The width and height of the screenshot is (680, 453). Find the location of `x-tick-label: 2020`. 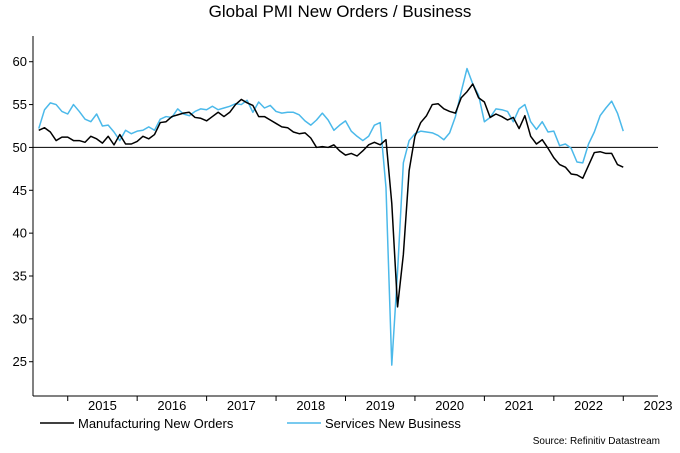

x-tick-label: 2020 is located at coordinates (449, 405).